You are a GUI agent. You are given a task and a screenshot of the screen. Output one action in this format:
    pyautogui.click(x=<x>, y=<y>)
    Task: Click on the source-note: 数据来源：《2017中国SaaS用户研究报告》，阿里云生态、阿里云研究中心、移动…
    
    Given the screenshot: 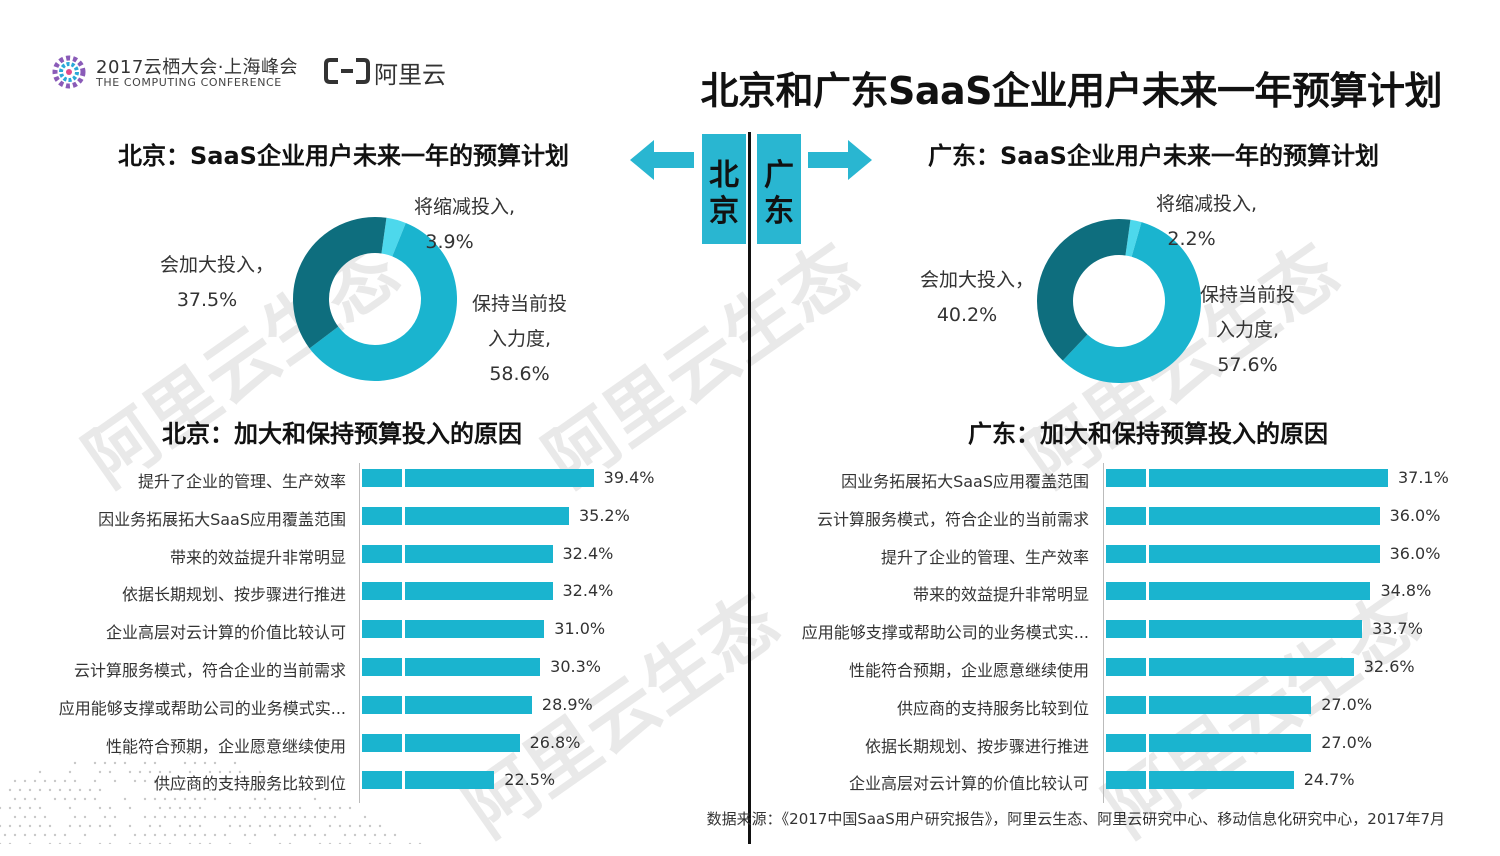 What is the action you would take?
    pyautogui.click(x=1076, y=818)
    